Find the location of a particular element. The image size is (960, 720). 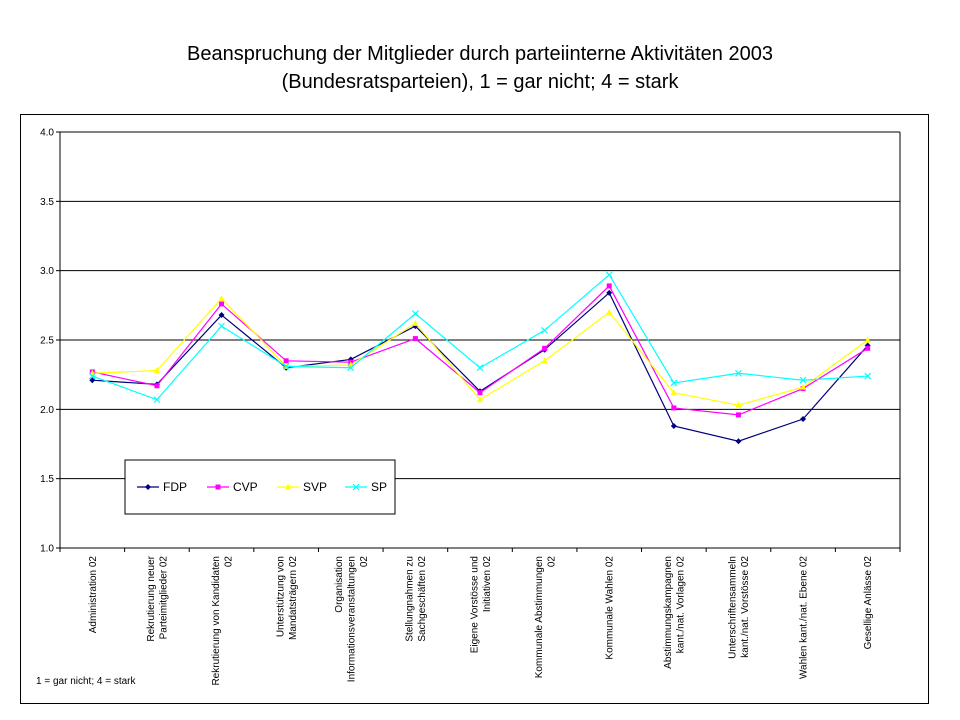

x-tick-label: Rekrutierung von Kandidaten is located at coordinates (216, 621).